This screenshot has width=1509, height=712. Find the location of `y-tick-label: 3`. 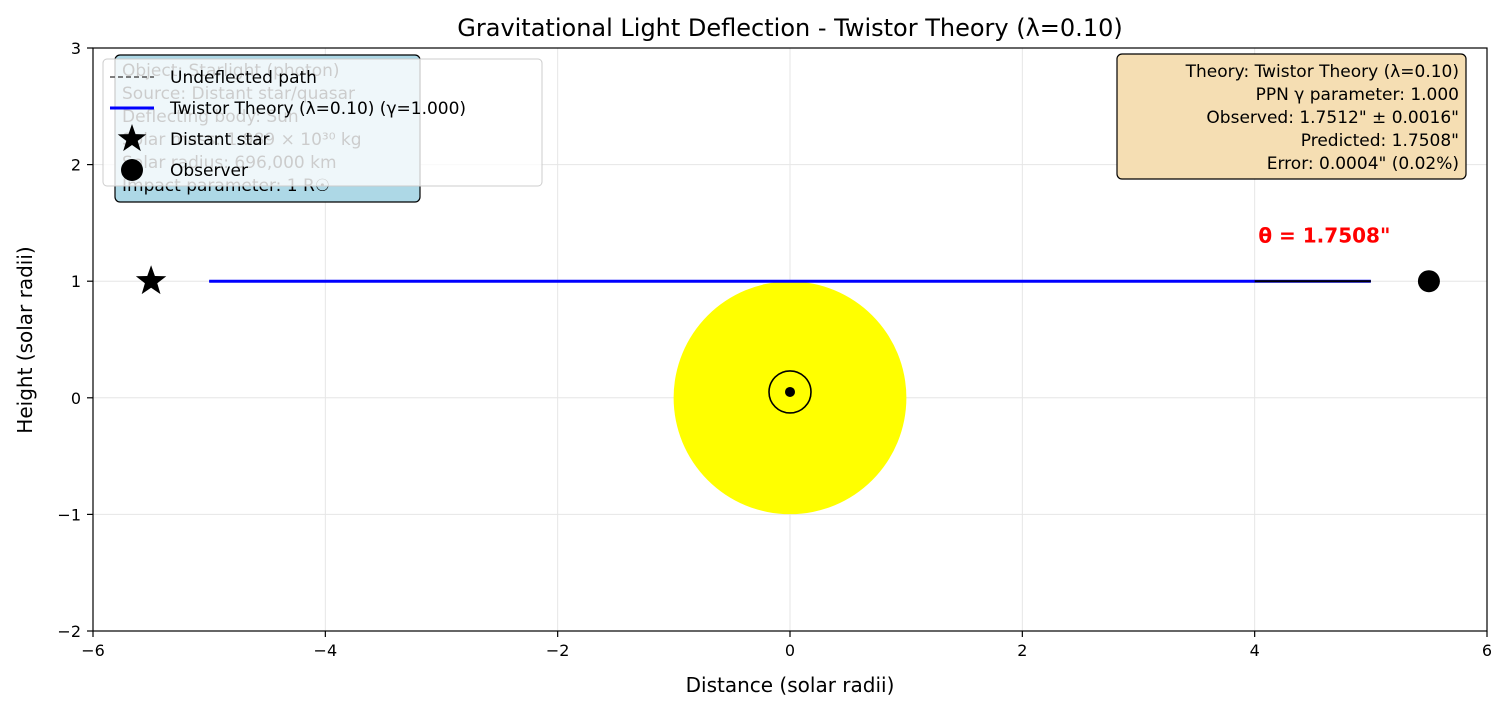

y-tick-label: 3 is located at coordinates (76, 48).